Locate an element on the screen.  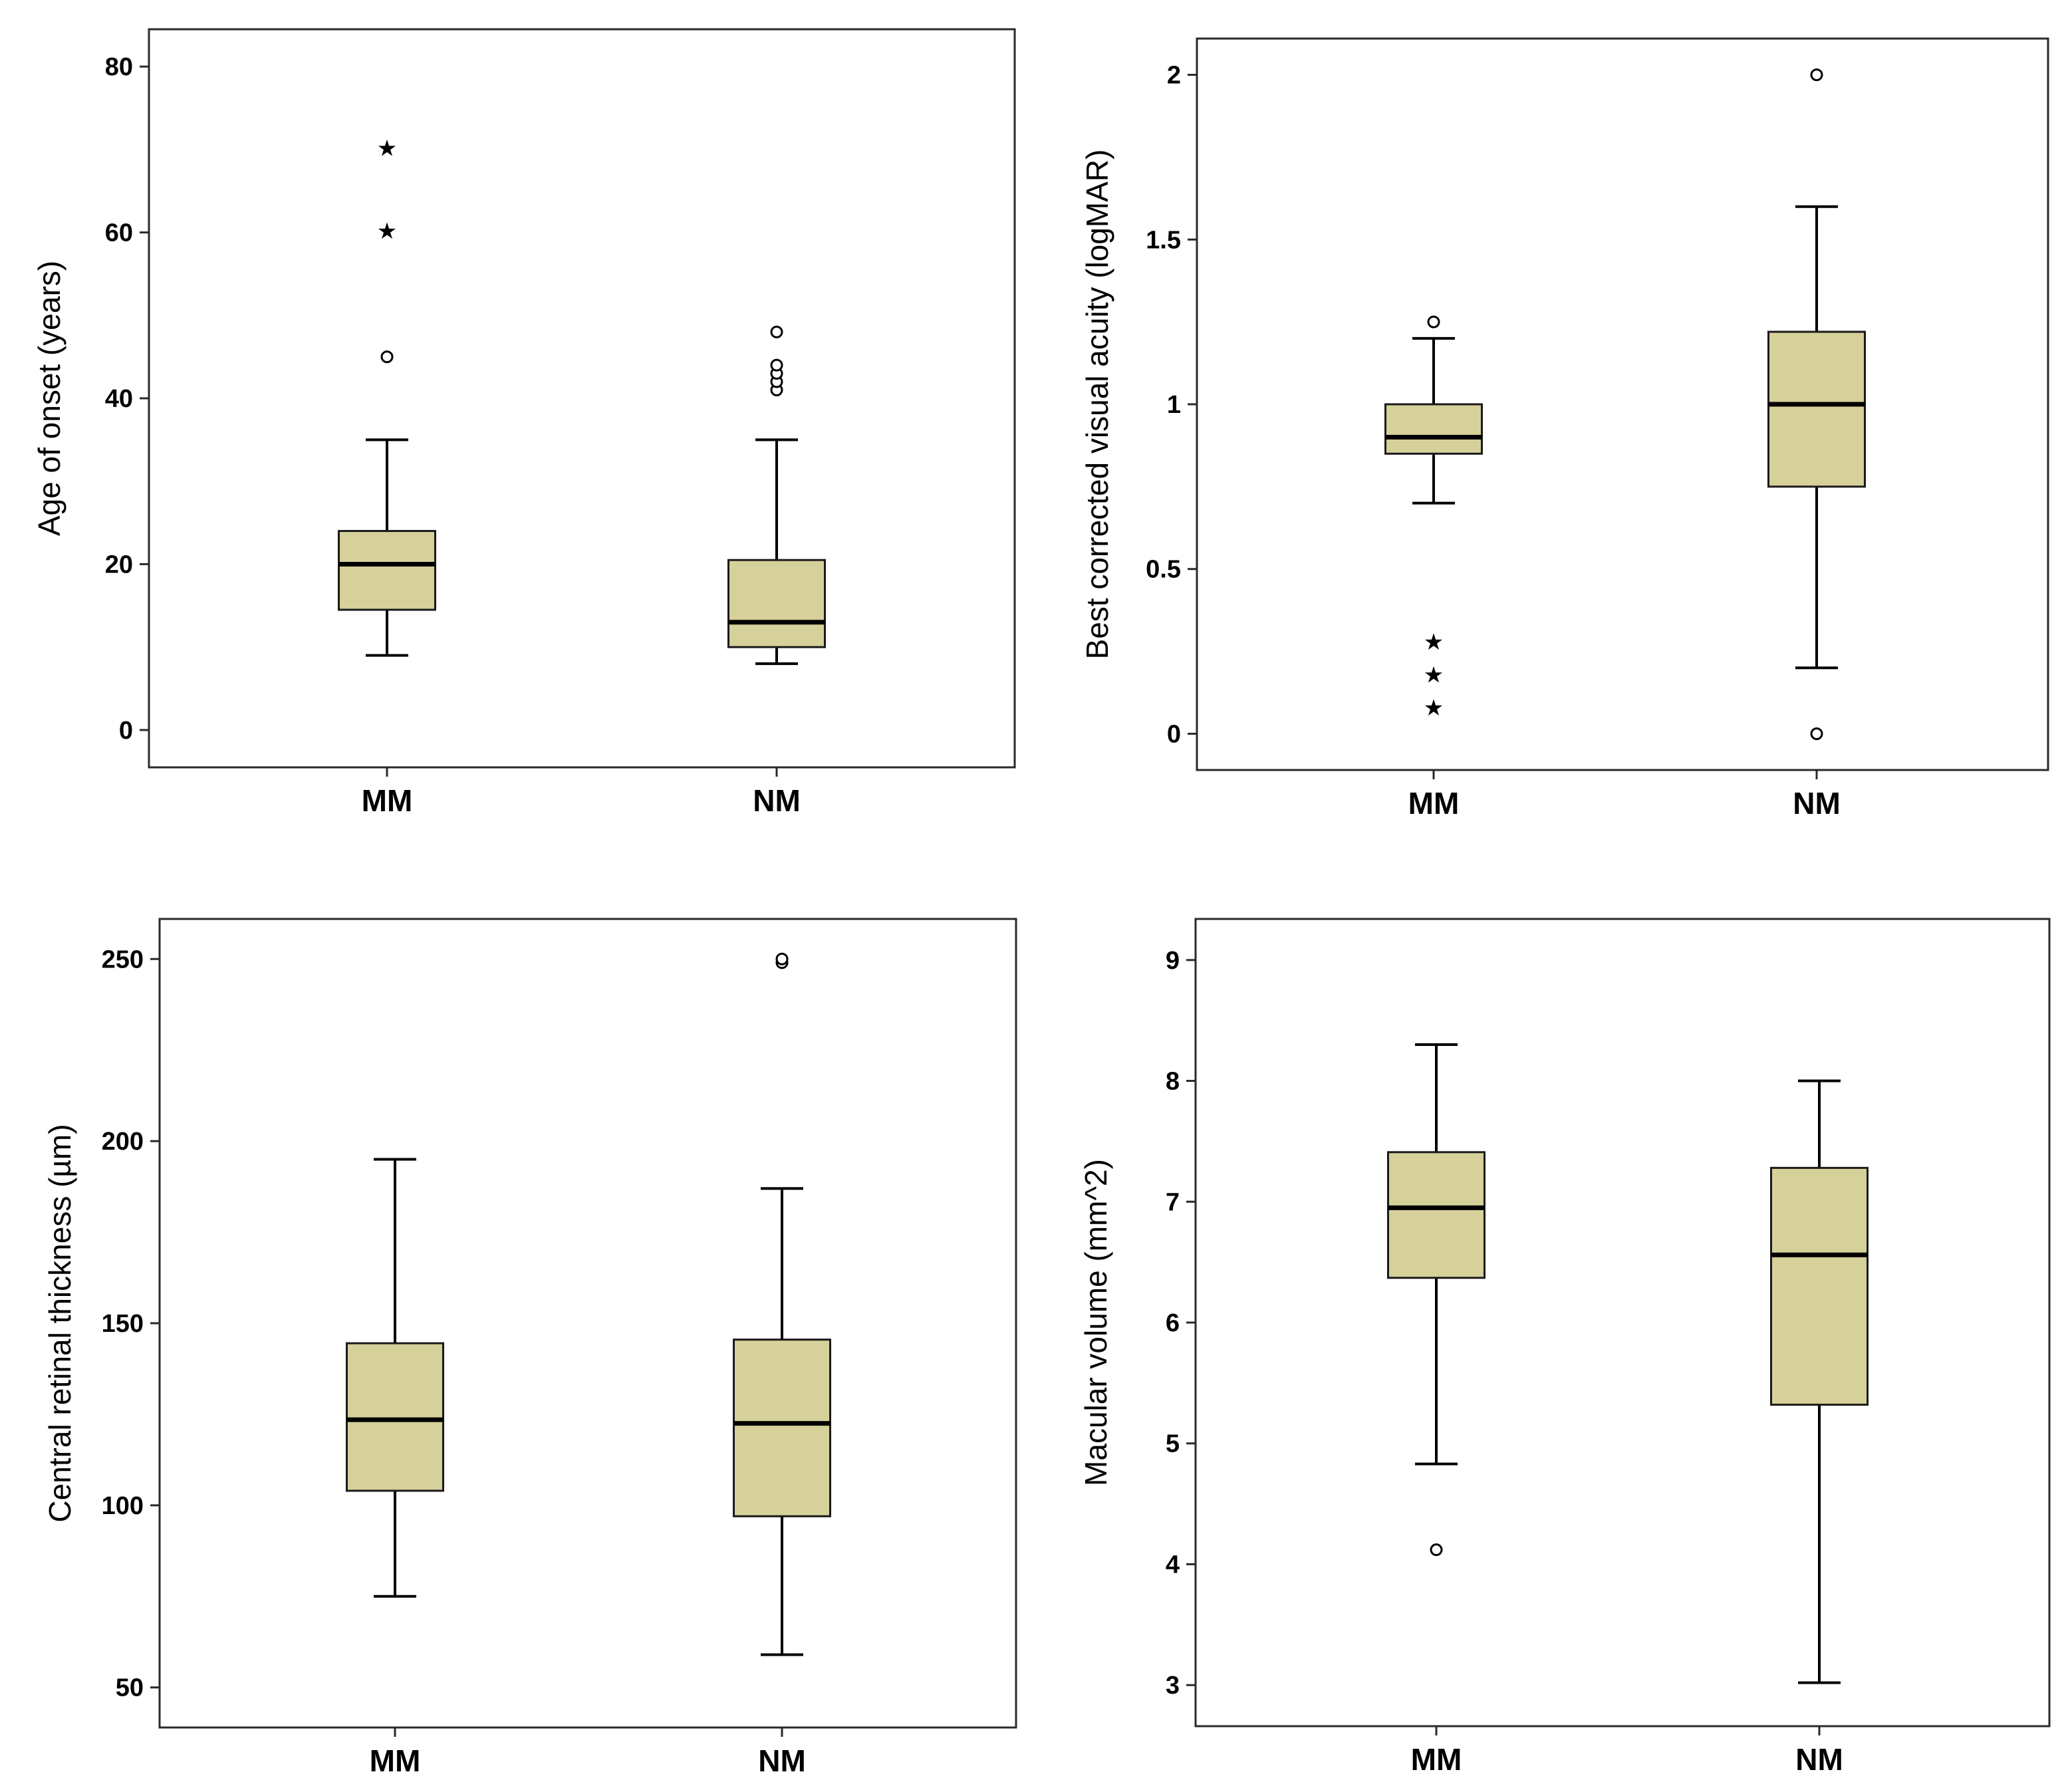
y-axis-title: Central retinal thickness (µm) is located at coordinates (60, 1323).